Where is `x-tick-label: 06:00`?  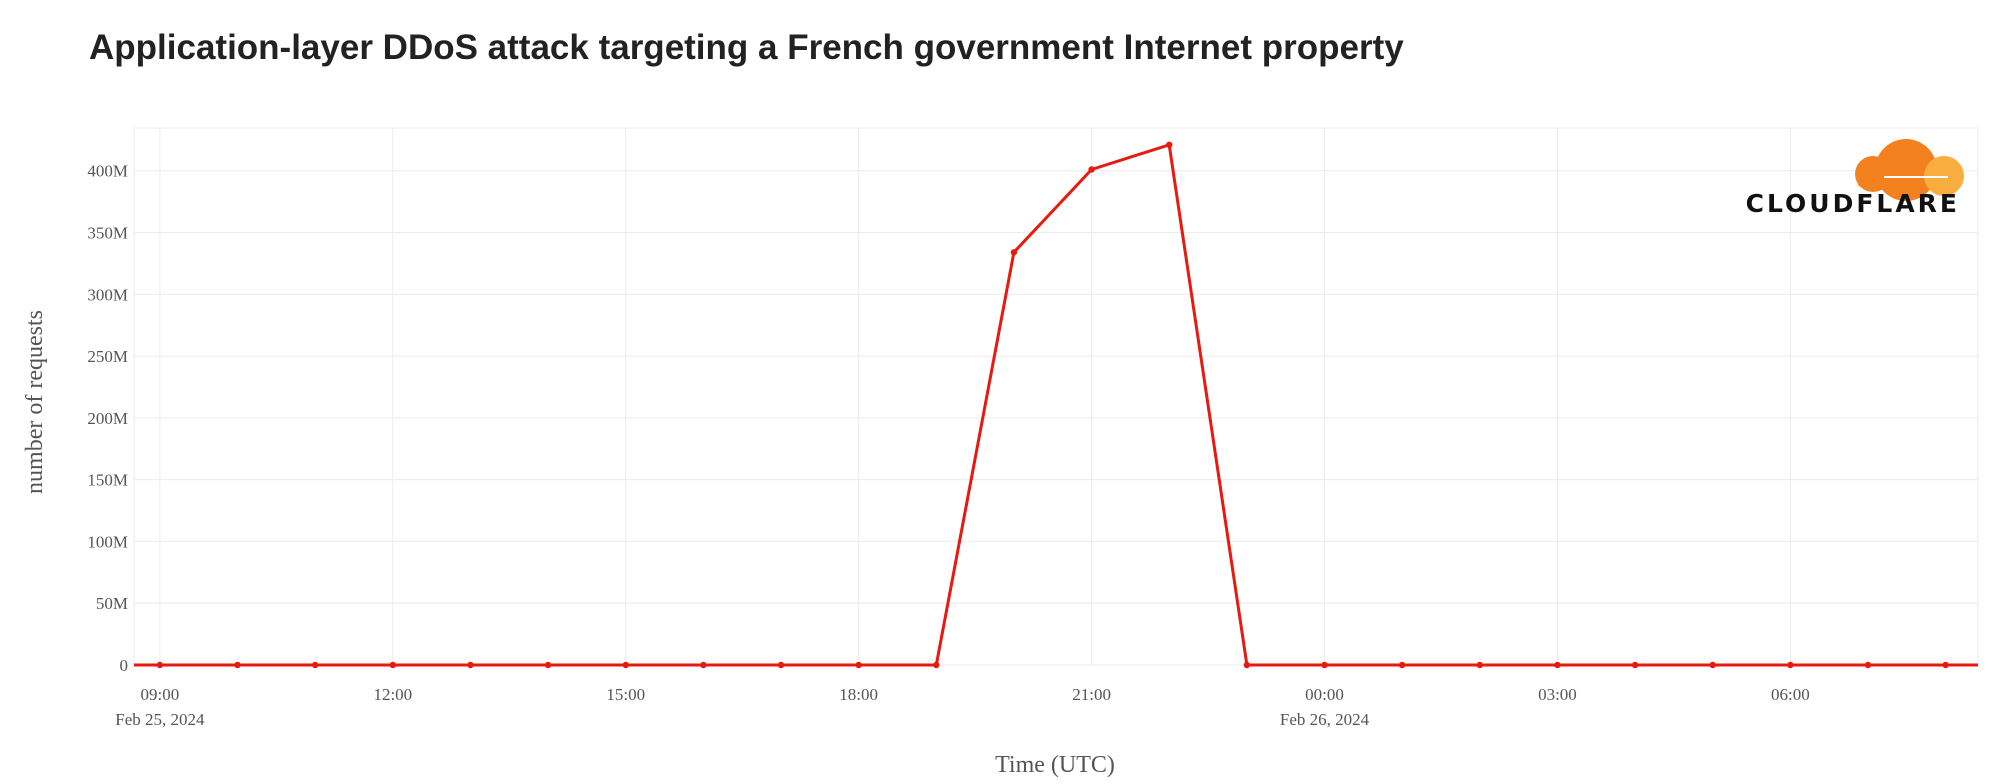 x-tick-label: 06:00 is located at coordinates (1790, 694).